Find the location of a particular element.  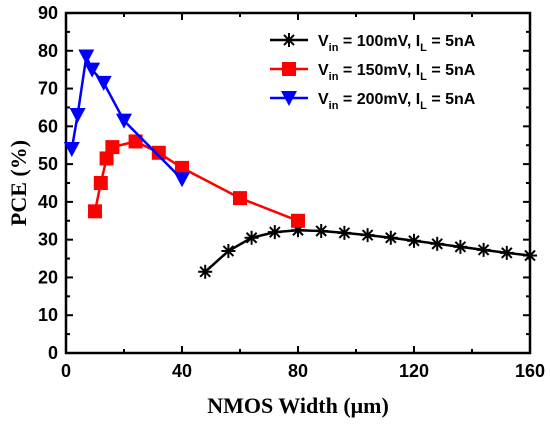

x-tick-label: 160 is located at coordinates (530, 371).